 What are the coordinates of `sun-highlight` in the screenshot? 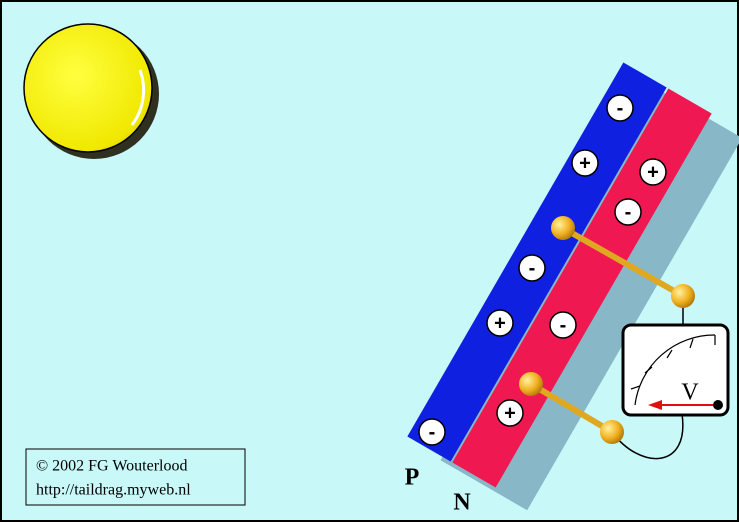 It's located at (138, 97).